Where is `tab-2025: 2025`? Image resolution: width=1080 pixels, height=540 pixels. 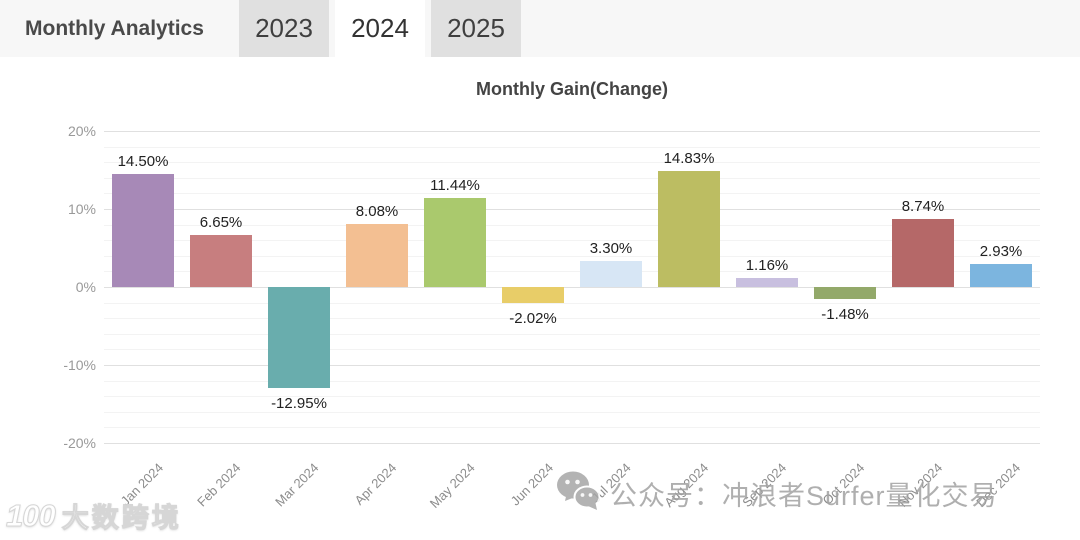 tab-2025: 2025 is located at coordinates (476, 28).